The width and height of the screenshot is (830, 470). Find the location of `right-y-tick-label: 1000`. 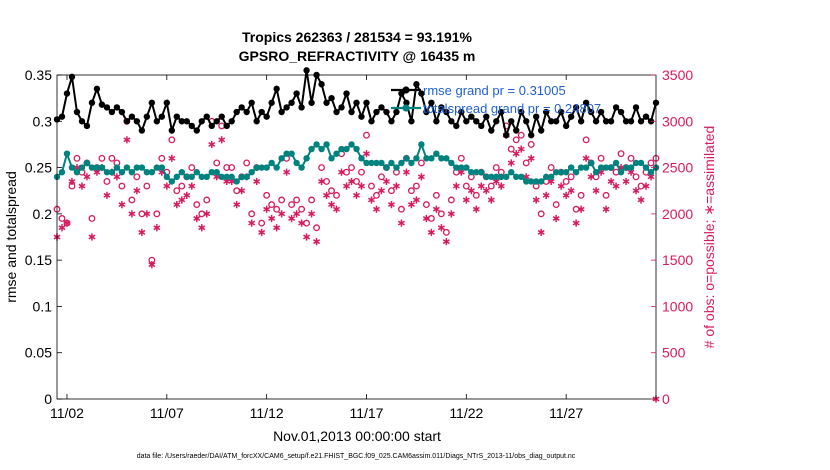

right-y-tick-label: 1000 is located at coordinates (677, 306).